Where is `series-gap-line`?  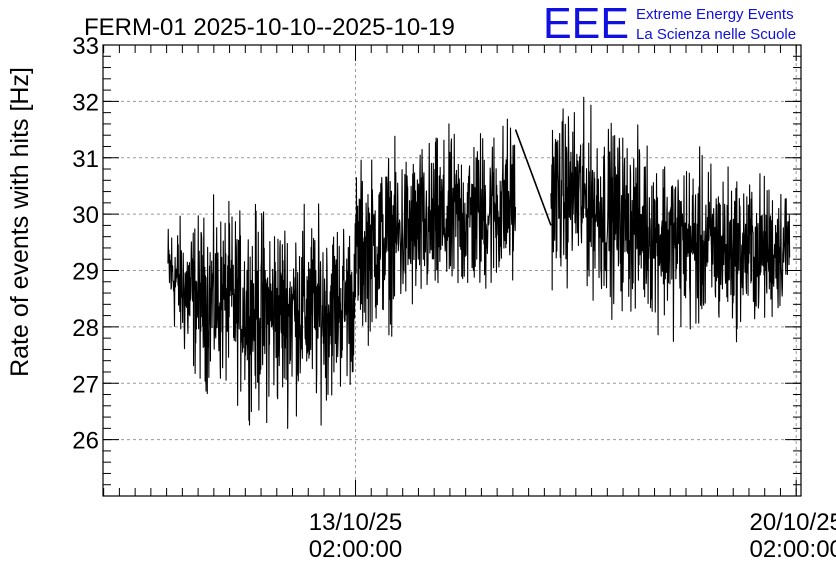 series-gap-line is located at coordinates (533, 177).